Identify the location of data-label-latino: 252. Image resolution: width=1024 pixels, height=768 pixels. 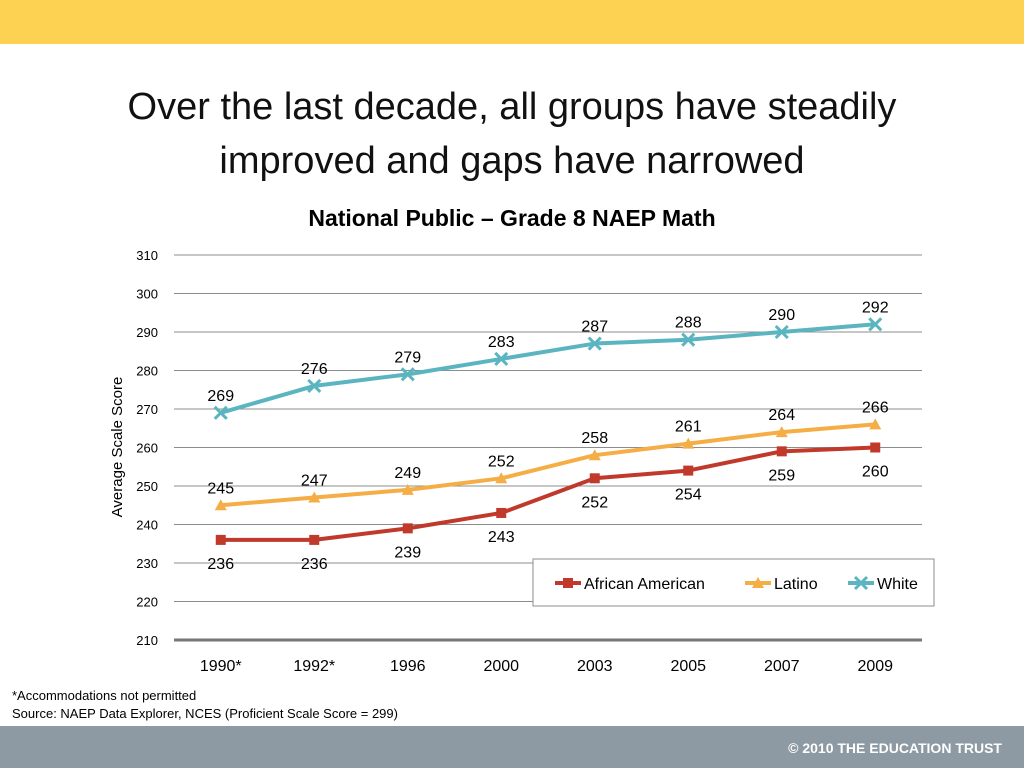
(501, 461).